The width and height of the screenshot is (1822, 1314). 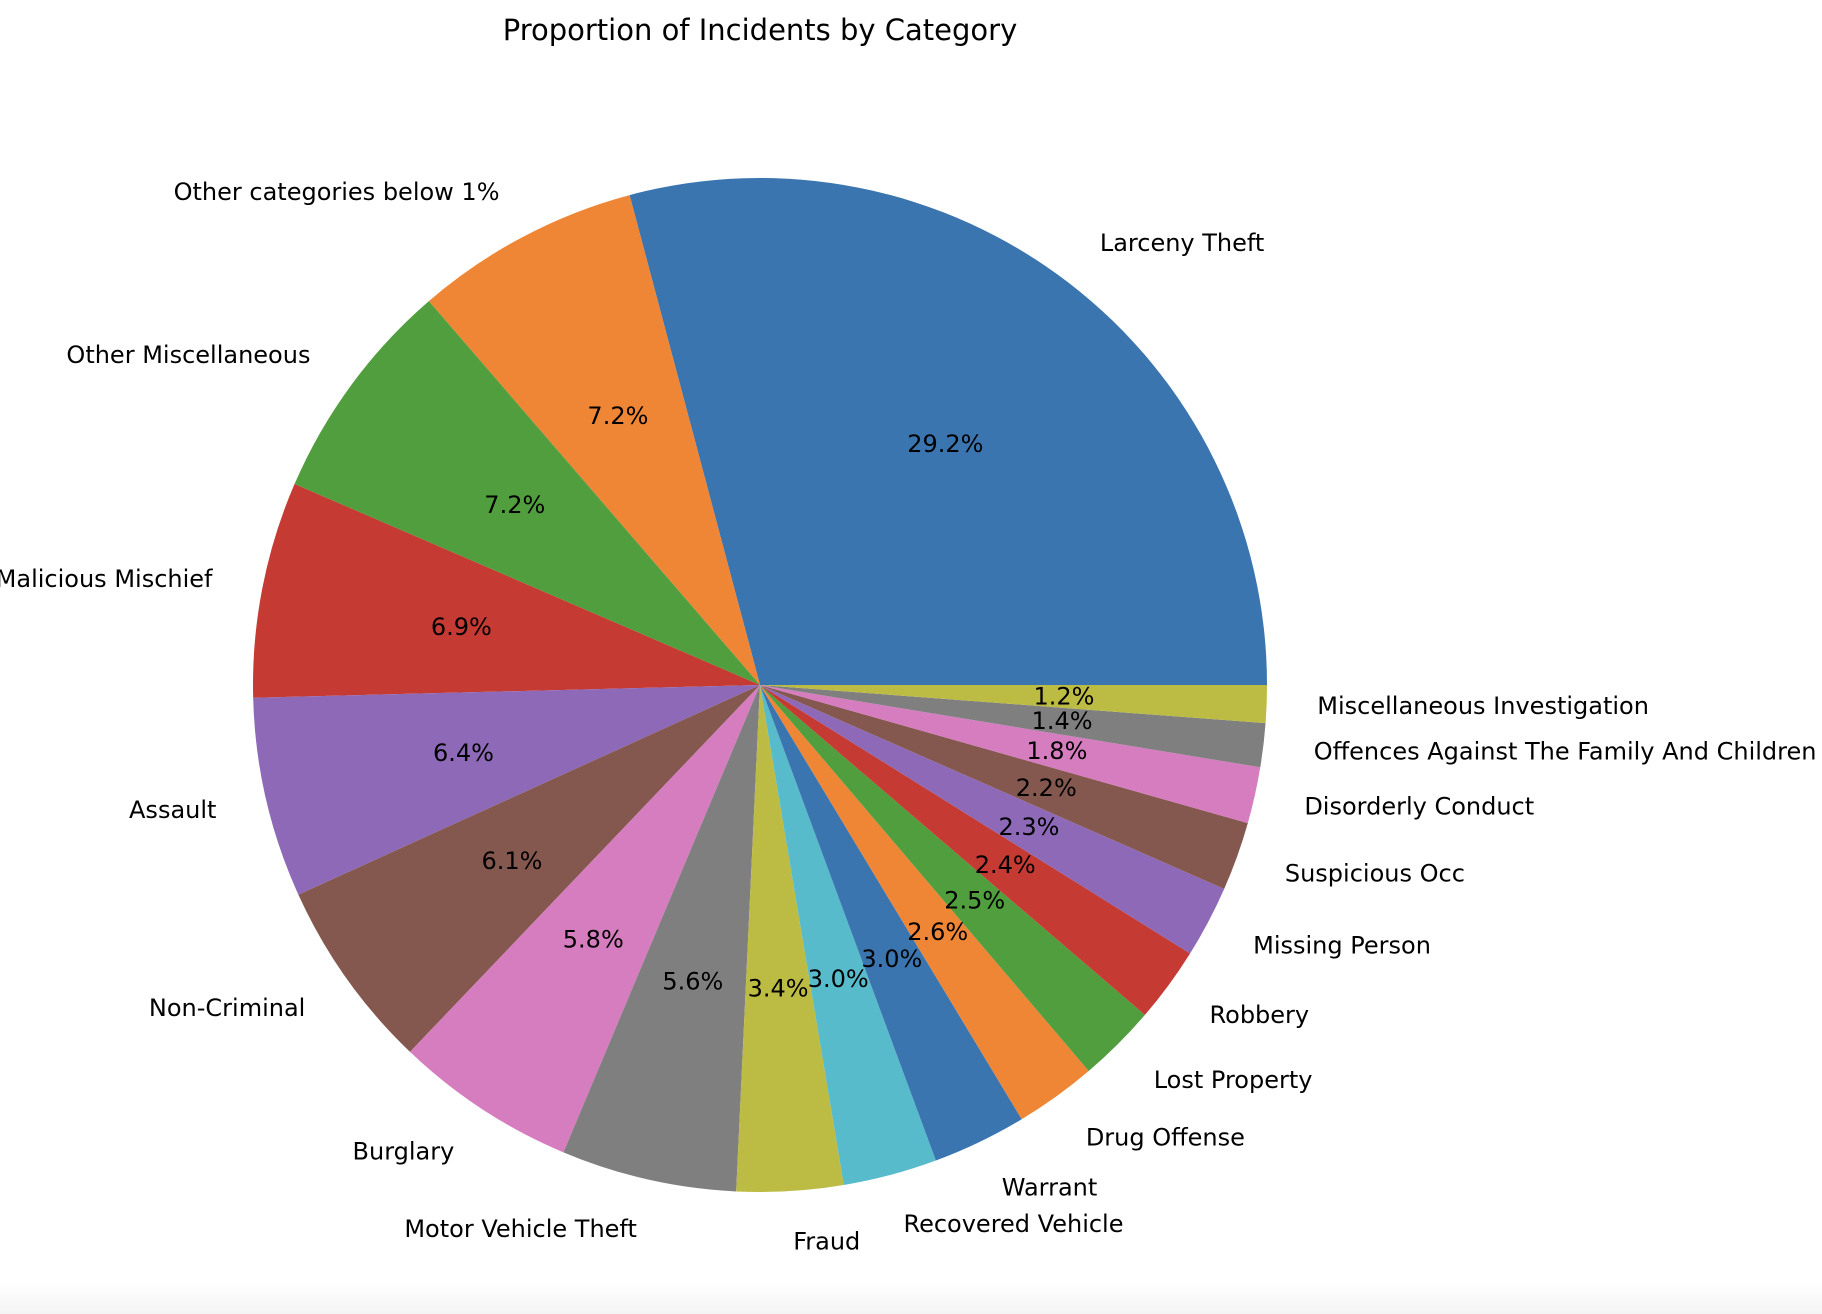 I want to click on pct-label-motor-vehicle-theft: 5.6%, so click(x=692, y=982).